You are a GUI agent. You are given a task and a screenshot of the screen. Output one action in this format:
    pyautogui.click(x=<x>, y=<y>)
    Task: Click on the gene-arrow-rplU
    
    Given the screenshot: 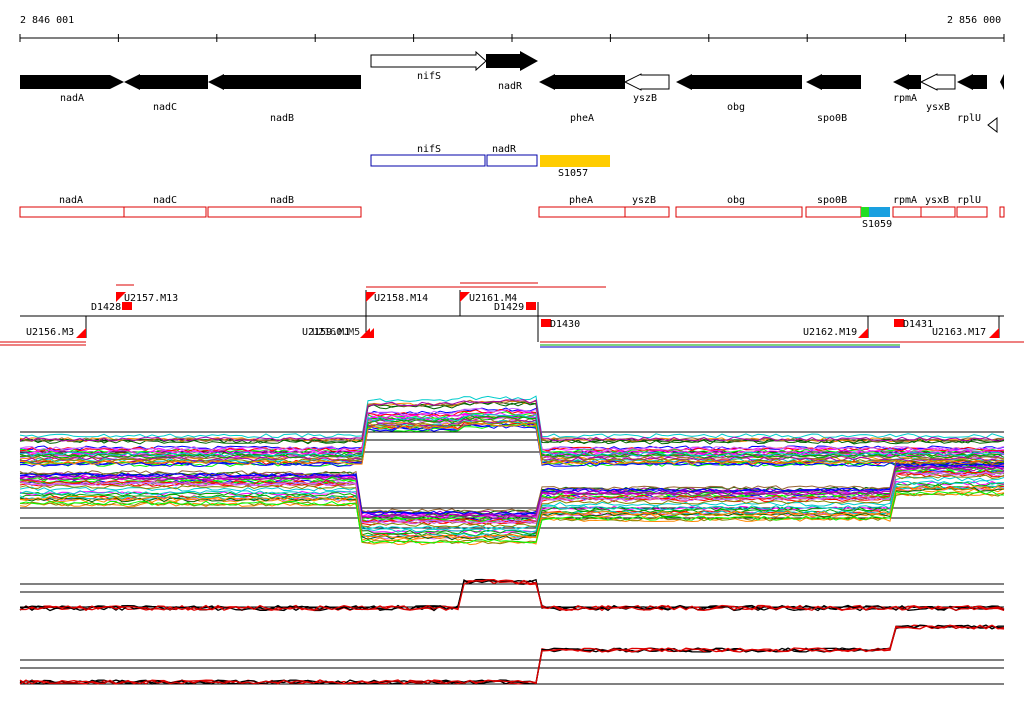 What is the action you would take?
    pyautogui.click(x=972, y=82)
    